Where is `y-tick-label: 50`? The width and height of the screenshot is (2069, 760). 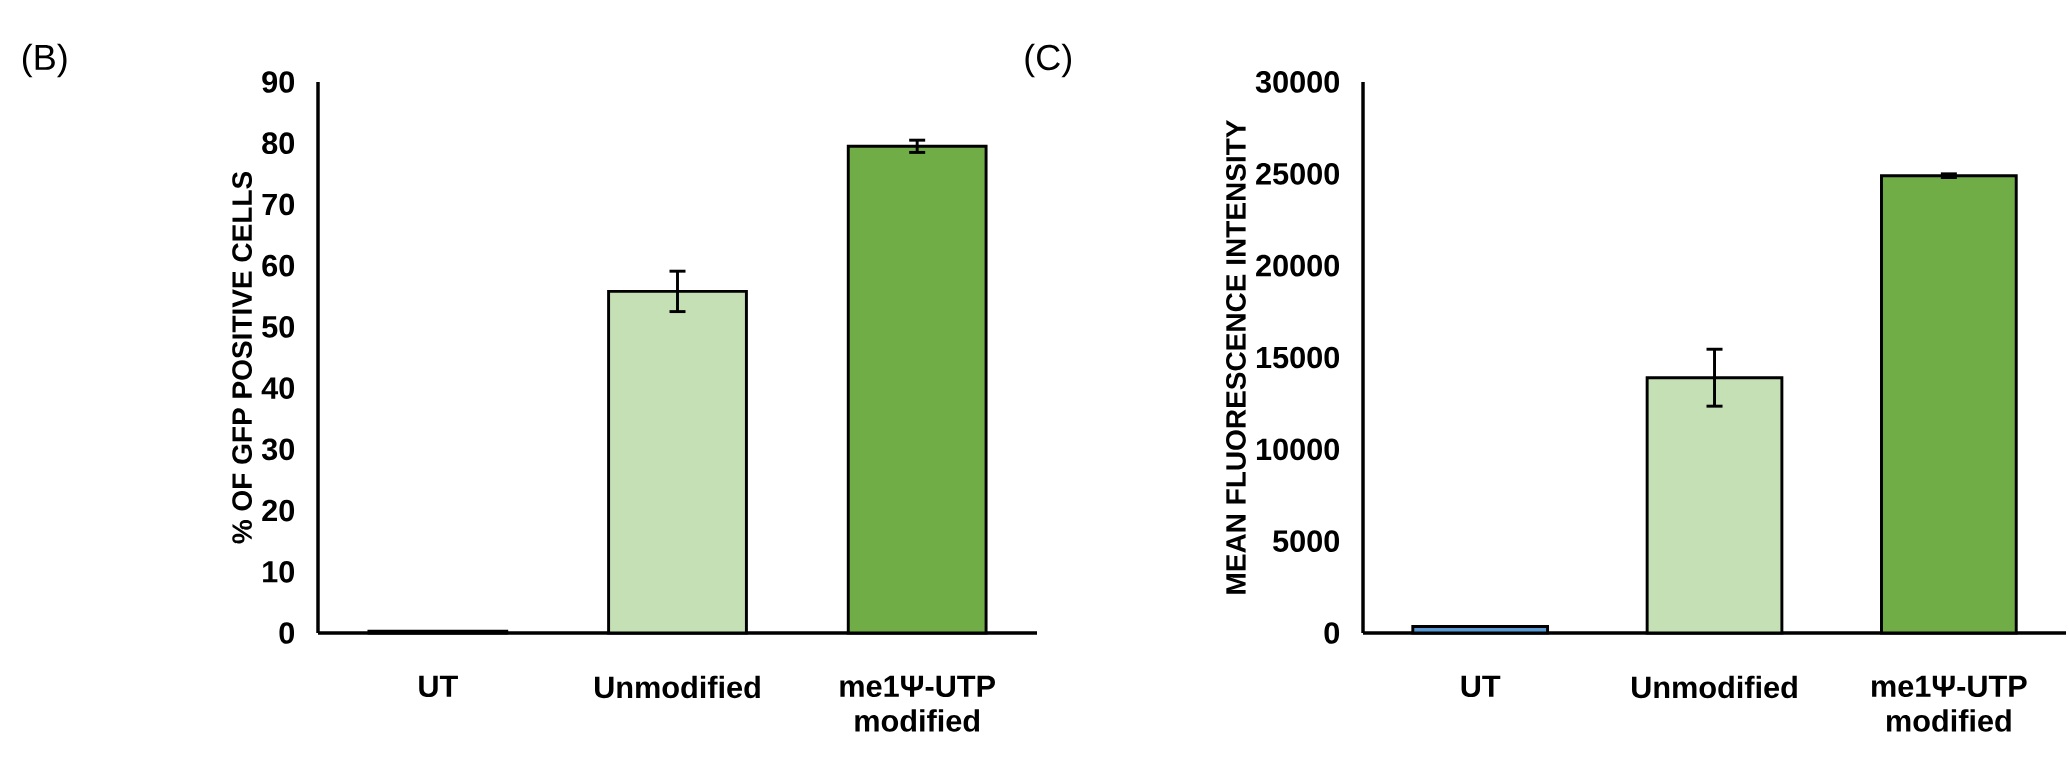
y-tick-label: 50 is located at coordinates (278, 327).